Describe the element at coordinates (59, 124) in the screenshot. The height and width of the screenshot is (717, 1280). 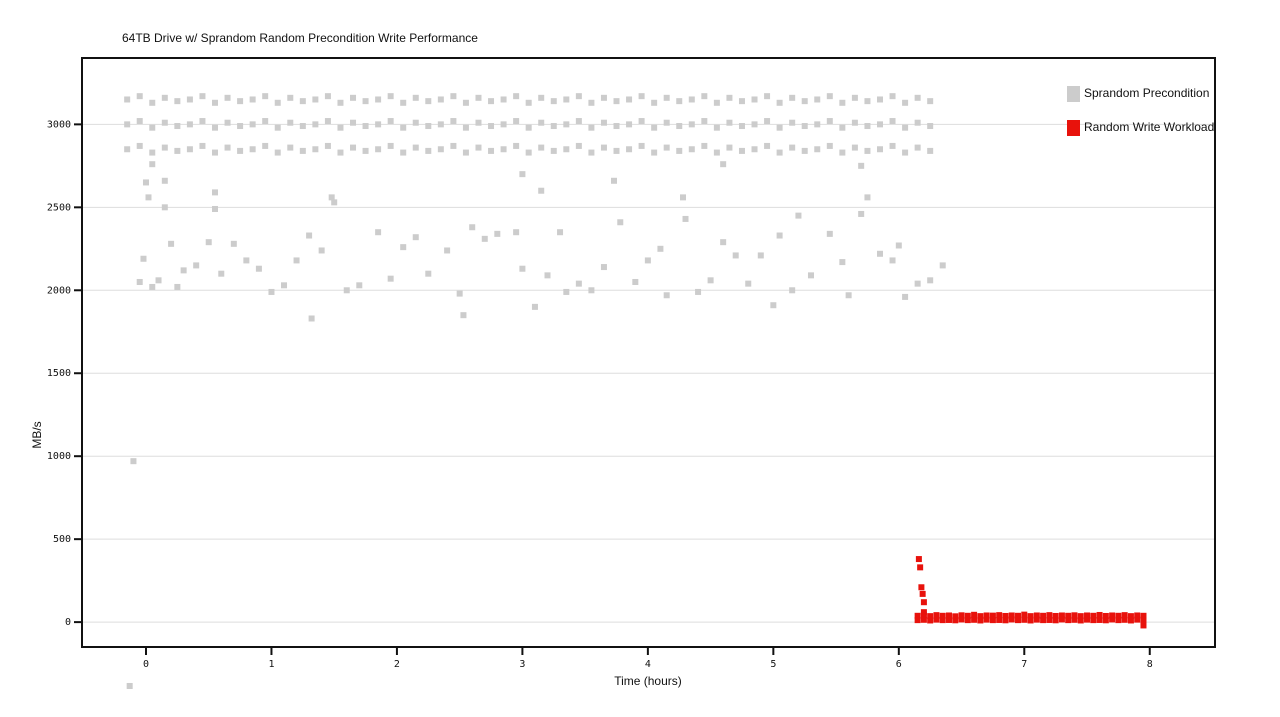
I see `y-tick-label: 3000` at that location.